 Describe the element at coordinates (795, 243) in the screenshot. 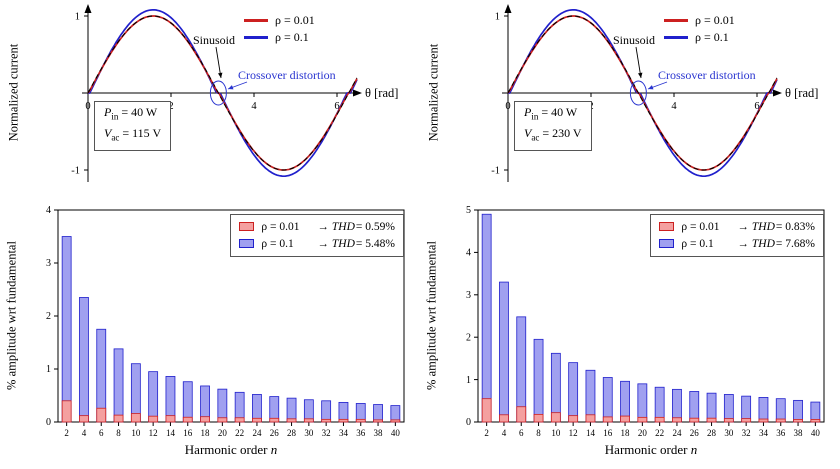

I see `legend-thd-value: = 7.68%` at that location.